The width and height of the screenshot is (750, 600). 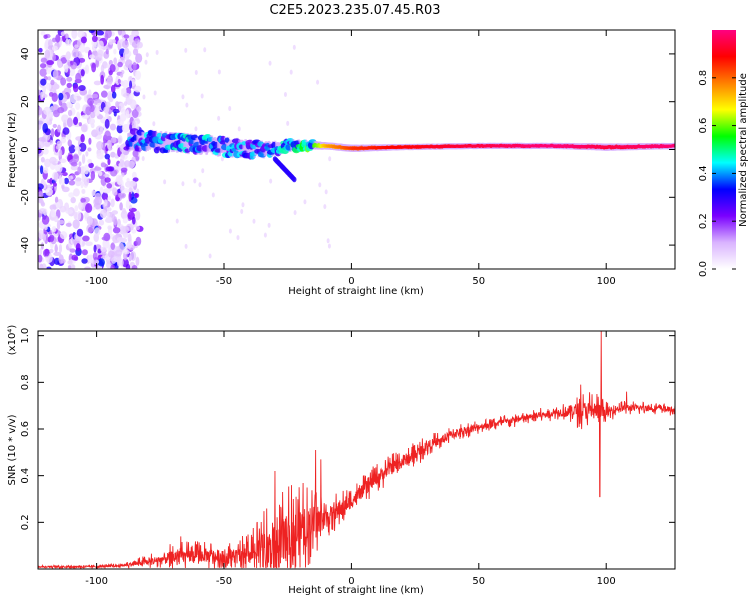 I want to click on colorbar-tick-label: 0.6, so click(x=703, y=126).